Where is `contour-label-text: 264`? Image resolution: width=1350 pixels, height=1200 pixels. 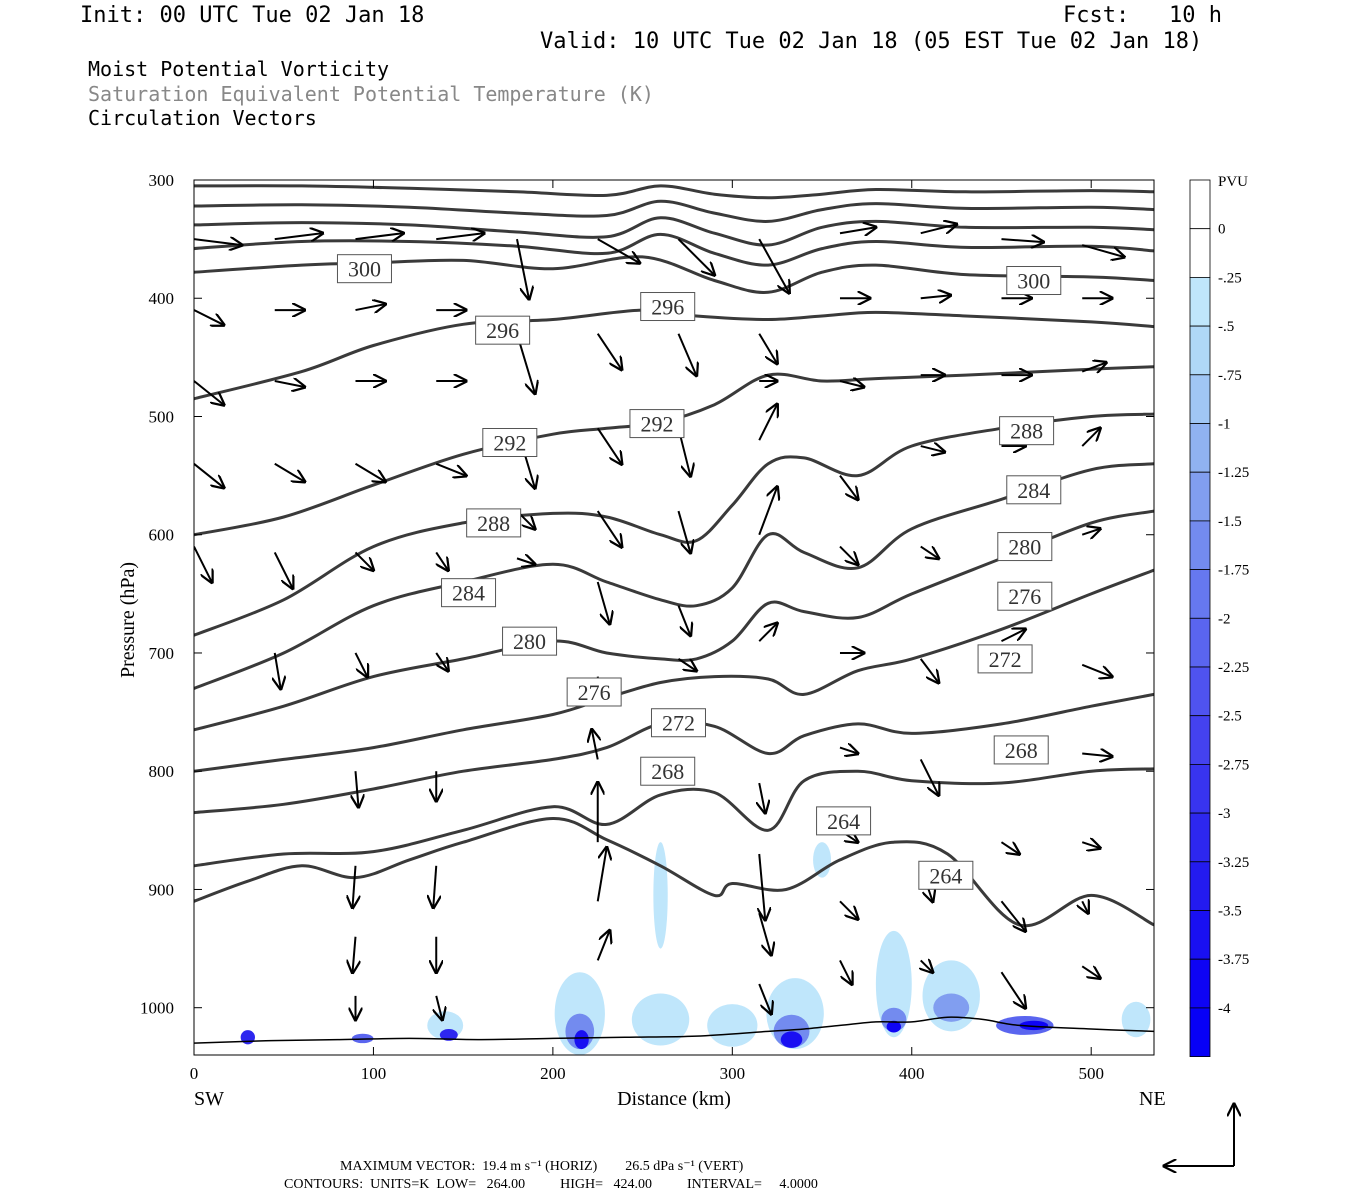 contour-label-text: 264 is located at coordinates (843, 821).